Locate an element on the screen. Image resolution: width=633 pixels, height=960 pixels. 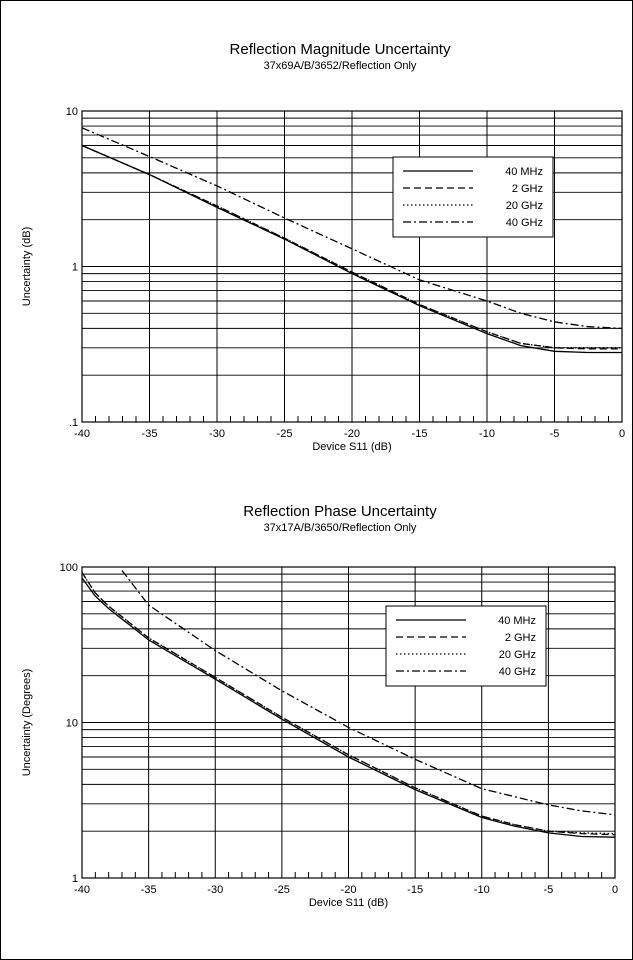
y-tick-label: .1 is located at coordinates (73, 423).